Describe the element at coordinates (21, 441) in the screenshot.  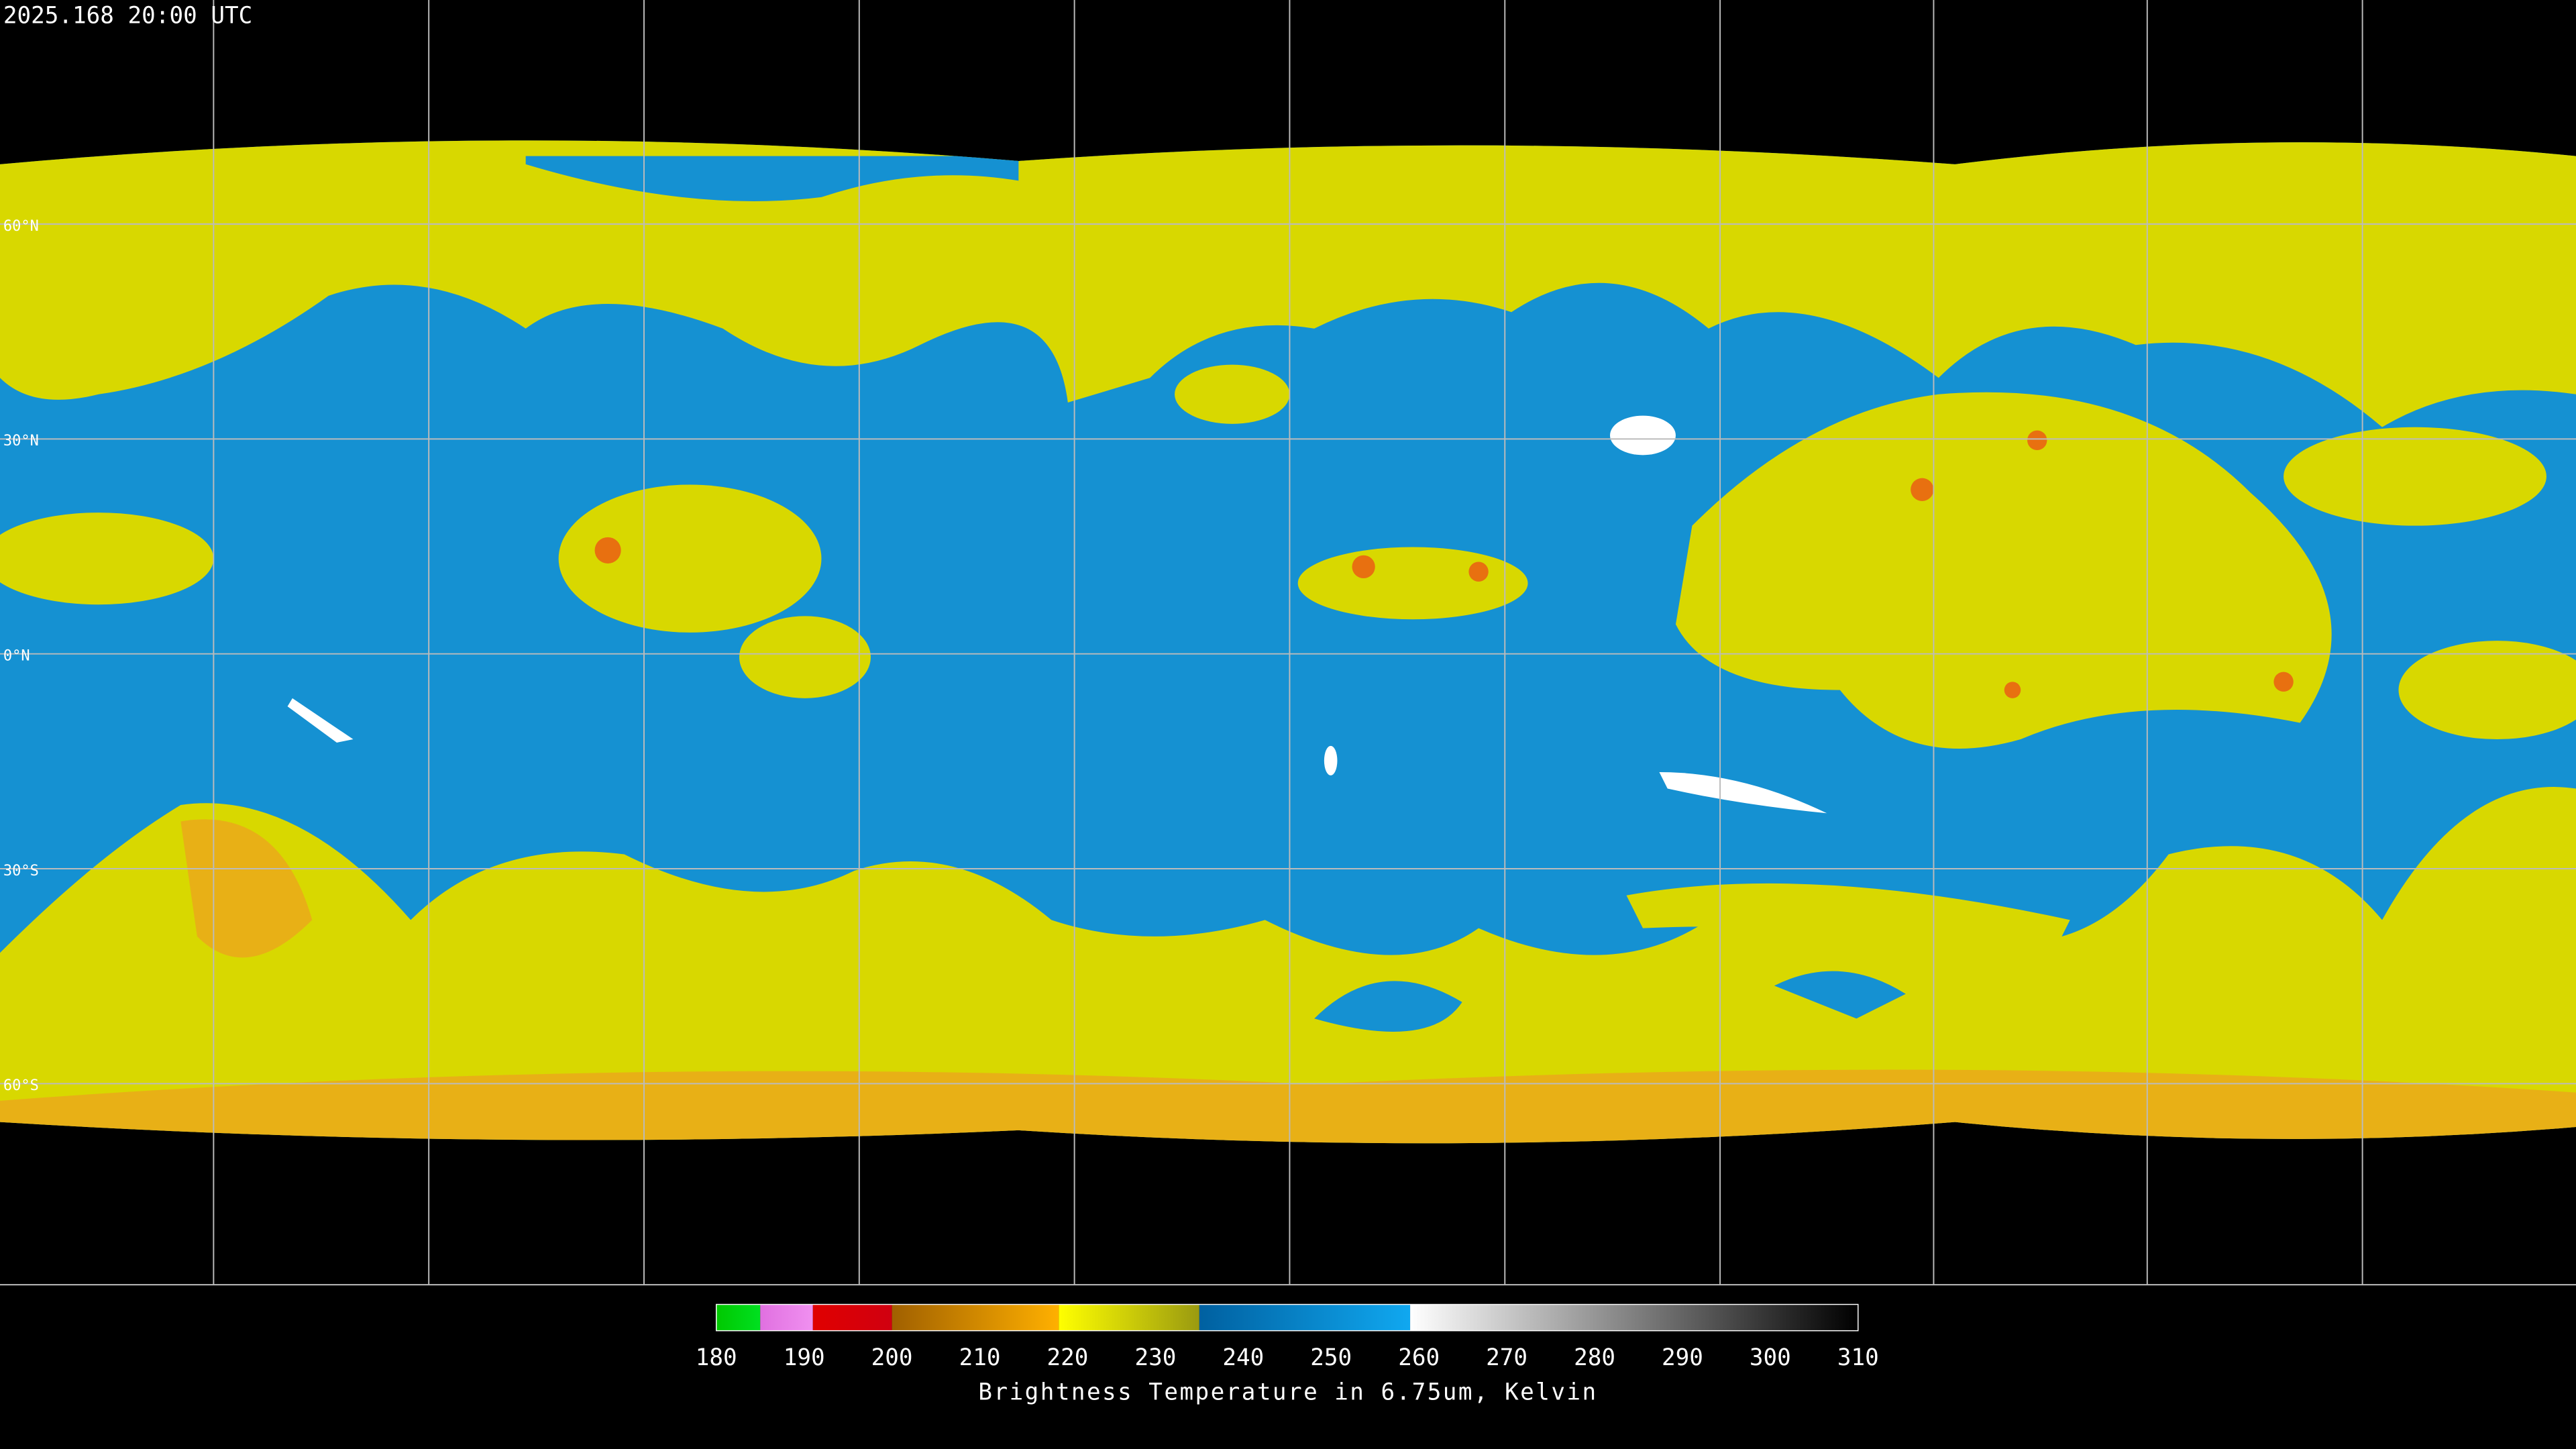
I see `latitude-label: 30°N` at that location.